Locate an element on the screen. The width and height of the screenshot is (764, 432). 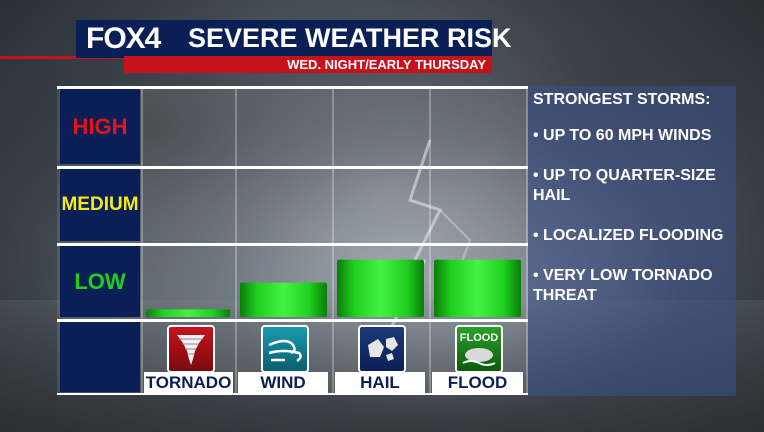
panel-bullet-tornado: • VERY LOW TORNADO THREAT is located at coordinates (623, 285).